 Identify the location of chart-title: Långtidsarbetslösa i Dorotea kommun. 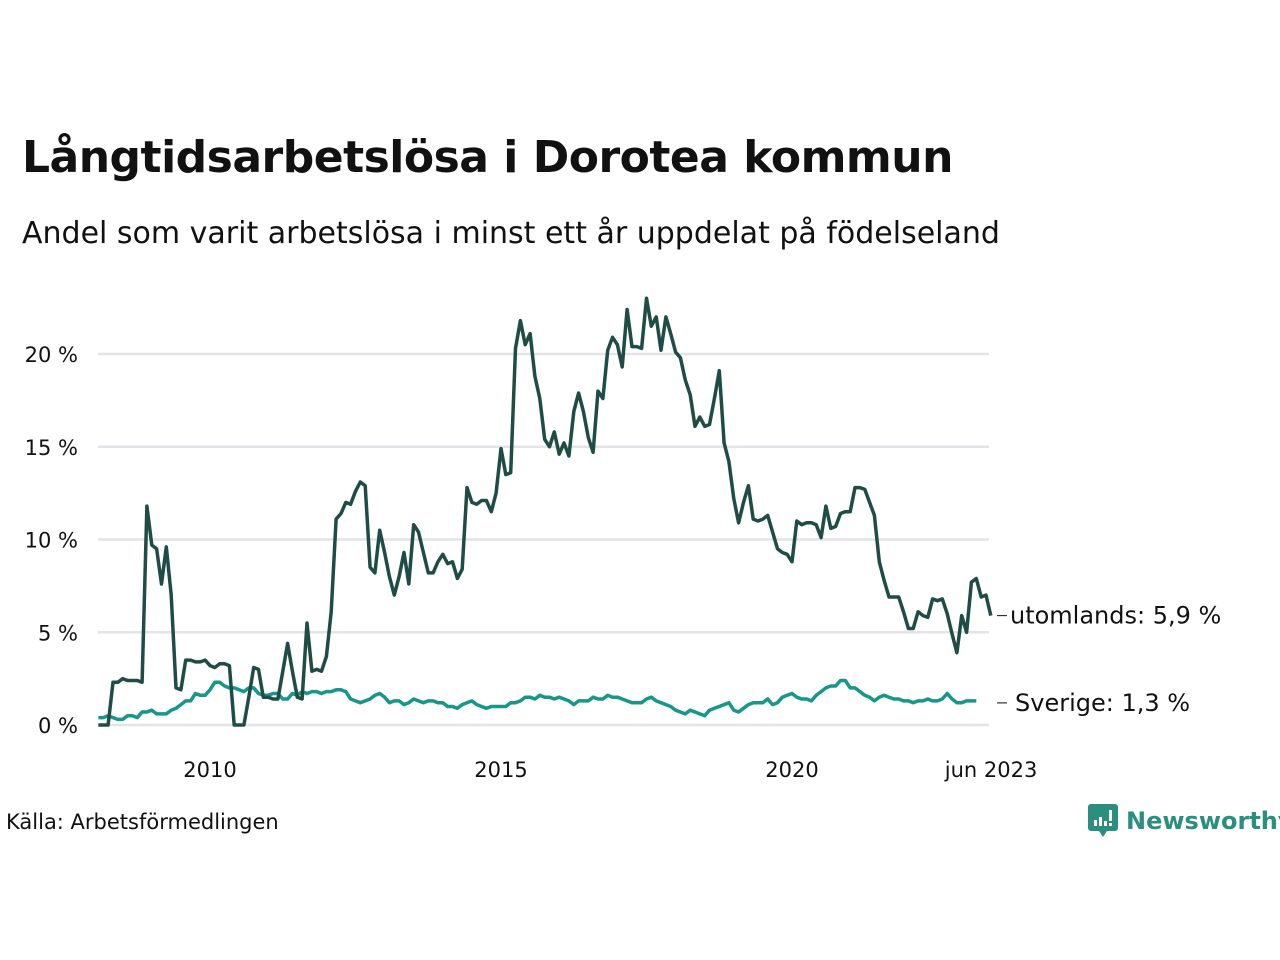
(487, 157).